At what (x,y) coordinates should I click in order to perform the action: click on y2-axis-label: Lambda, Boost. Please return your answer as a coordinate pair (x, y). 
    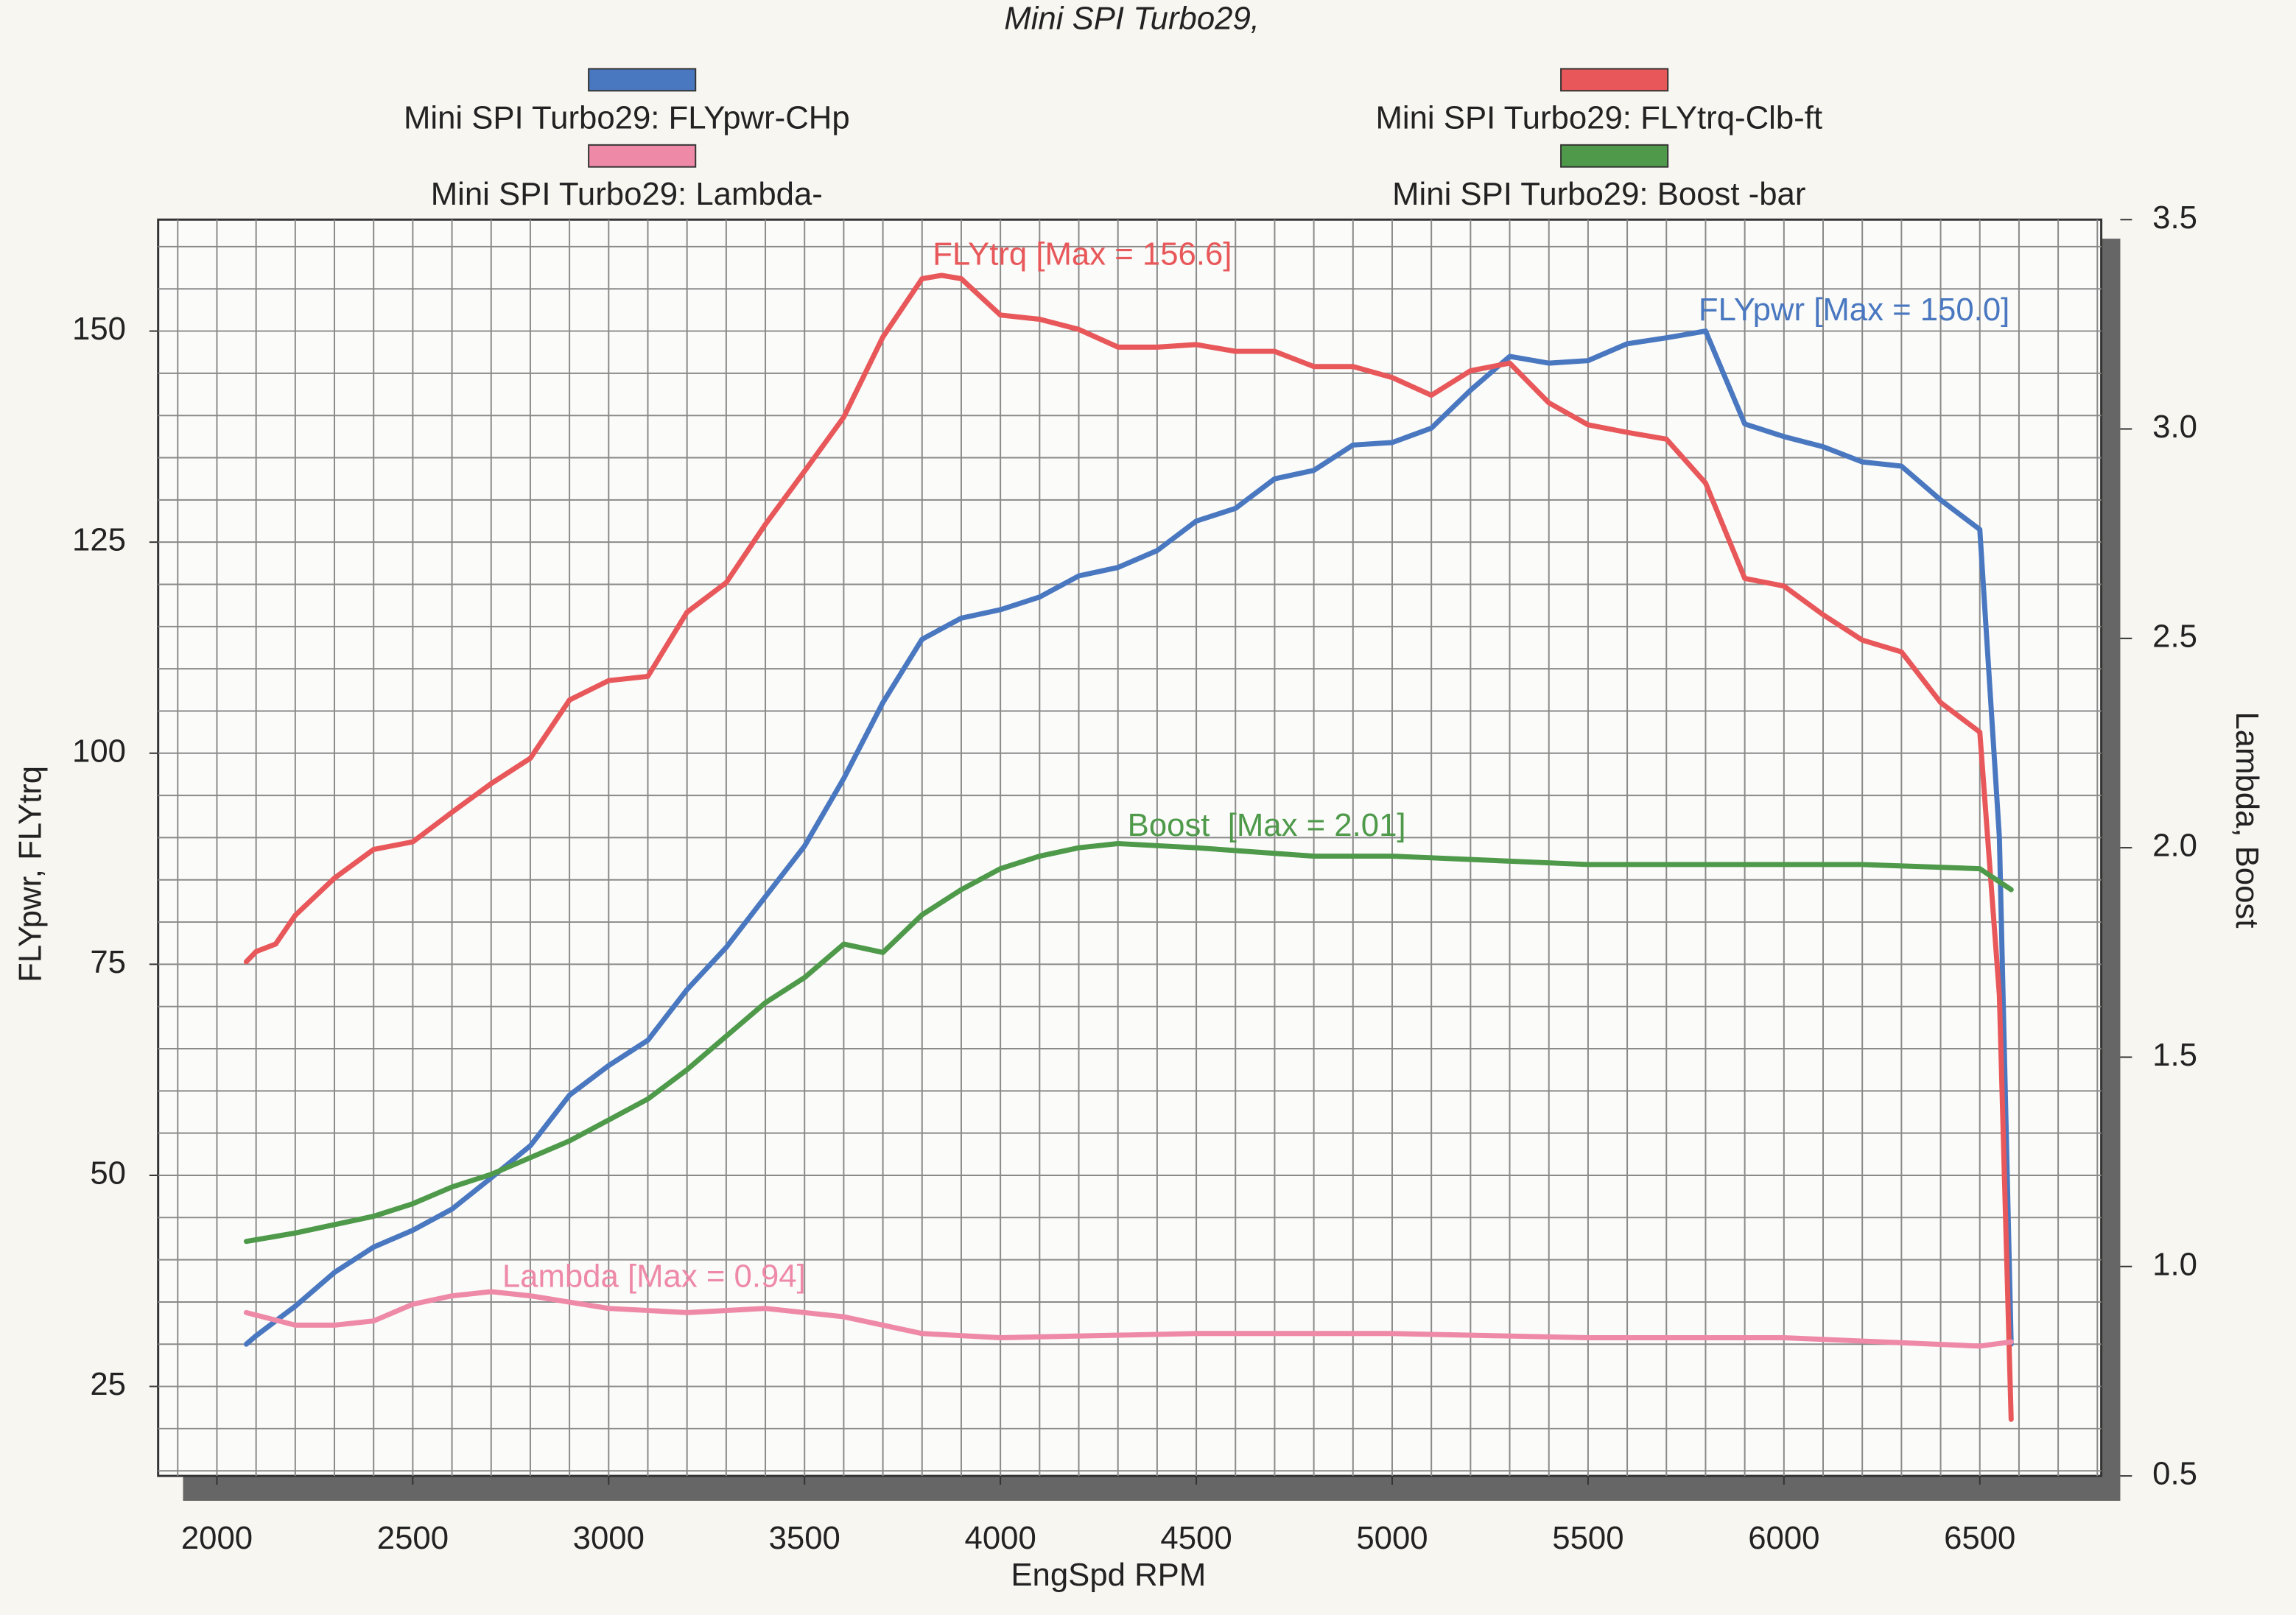
    Looking at the image, I should click on (2247, 819).